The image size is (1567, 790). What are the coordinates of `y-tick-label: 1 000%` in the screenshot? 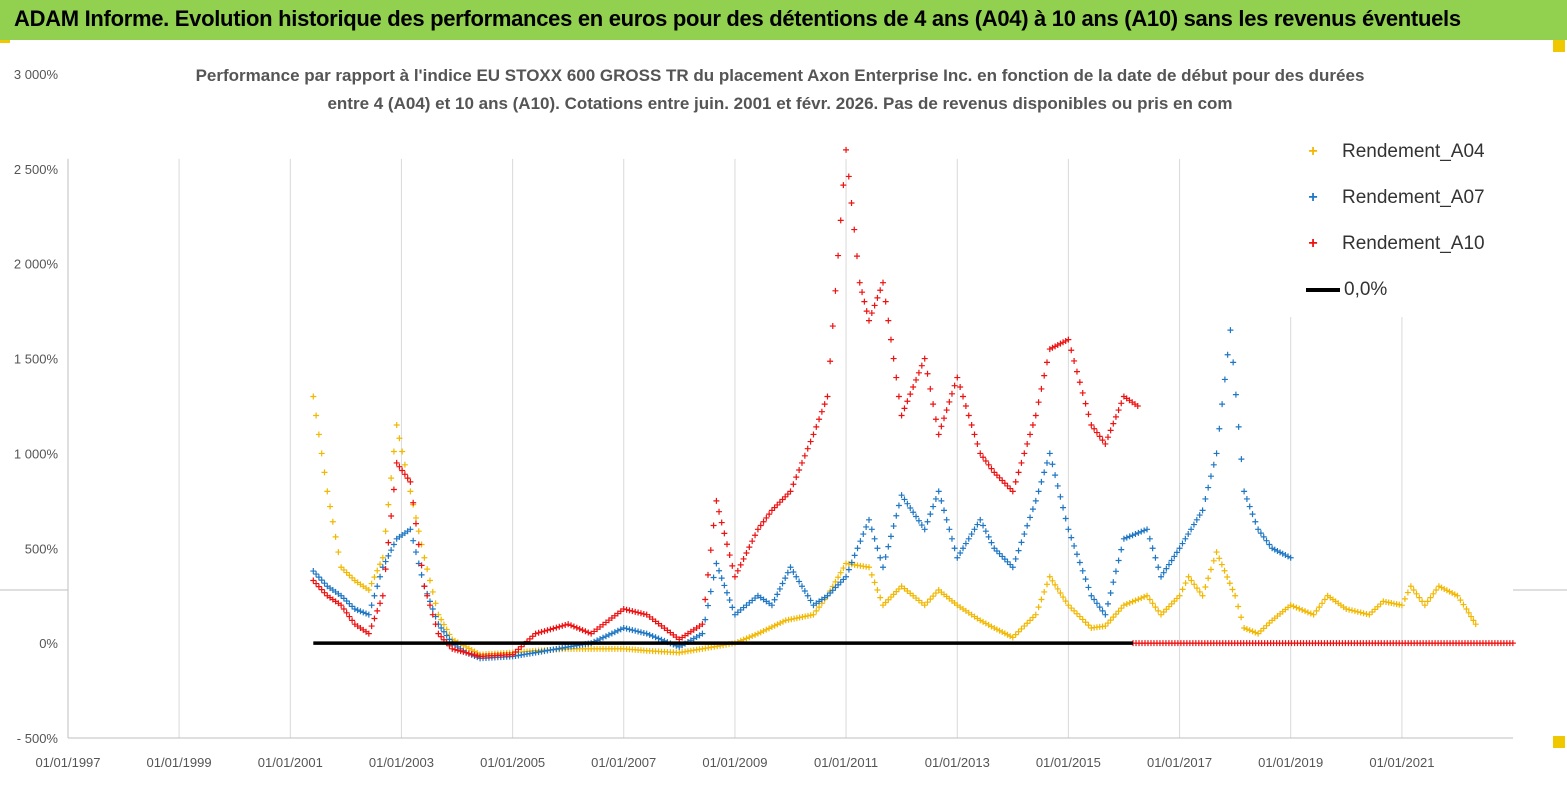 It's located at (36, 453).